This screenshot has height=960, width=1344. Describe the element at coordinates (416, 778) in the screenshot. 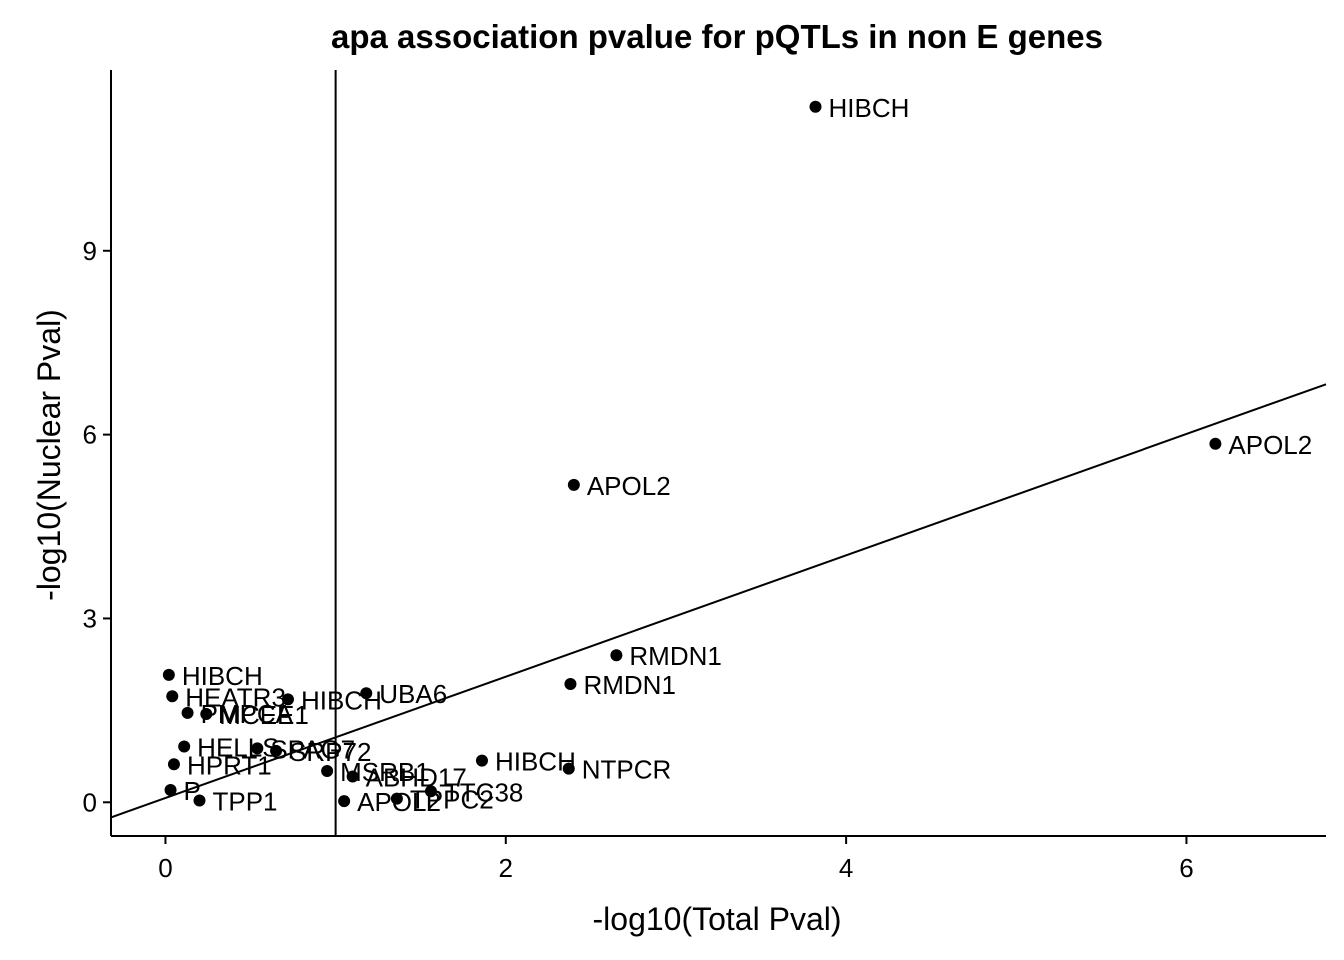

I see `point-label: ABHD17` at that location.